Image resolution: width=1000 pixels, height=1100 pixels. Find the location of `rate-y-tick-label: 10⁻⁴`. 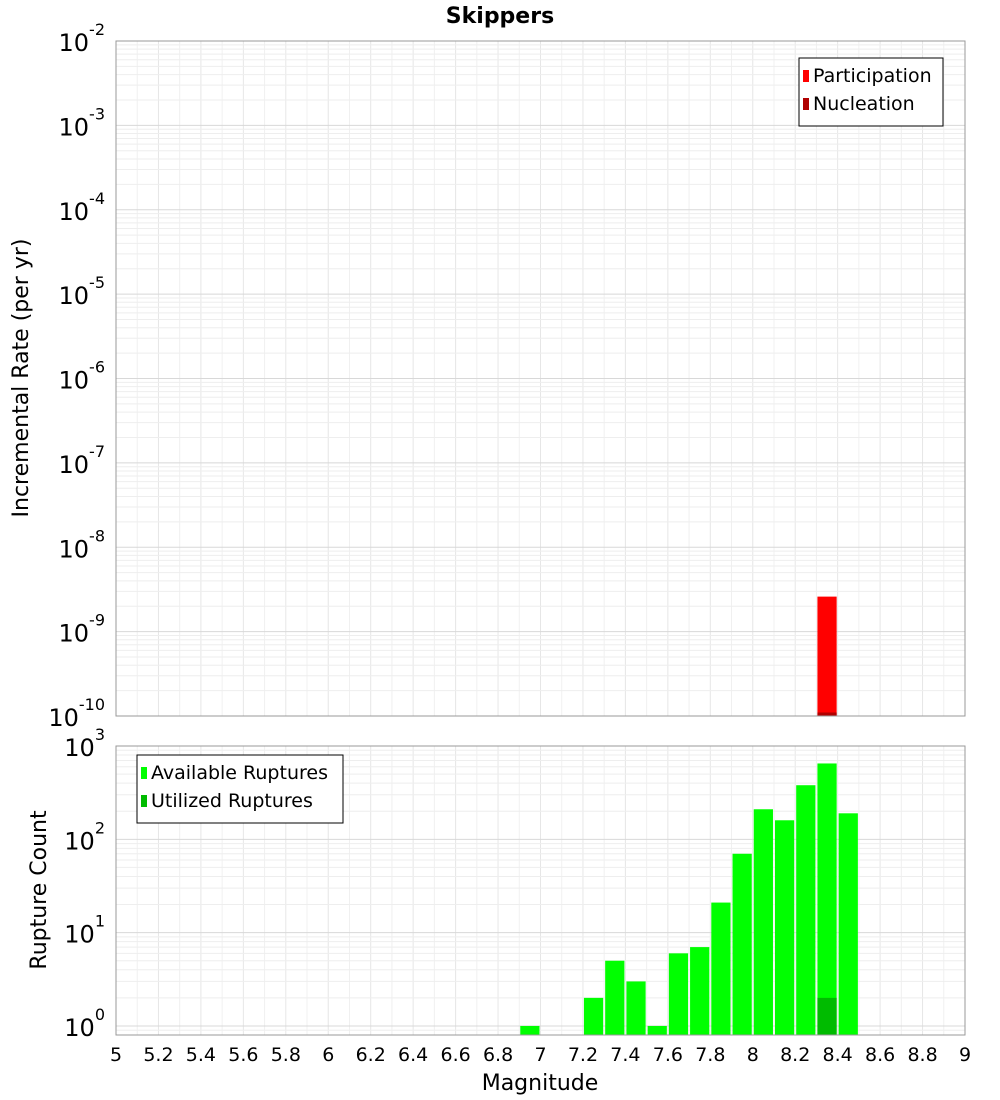

rate-y-tick-label: 10⁻⁴ is located at coordinates (82, 207).